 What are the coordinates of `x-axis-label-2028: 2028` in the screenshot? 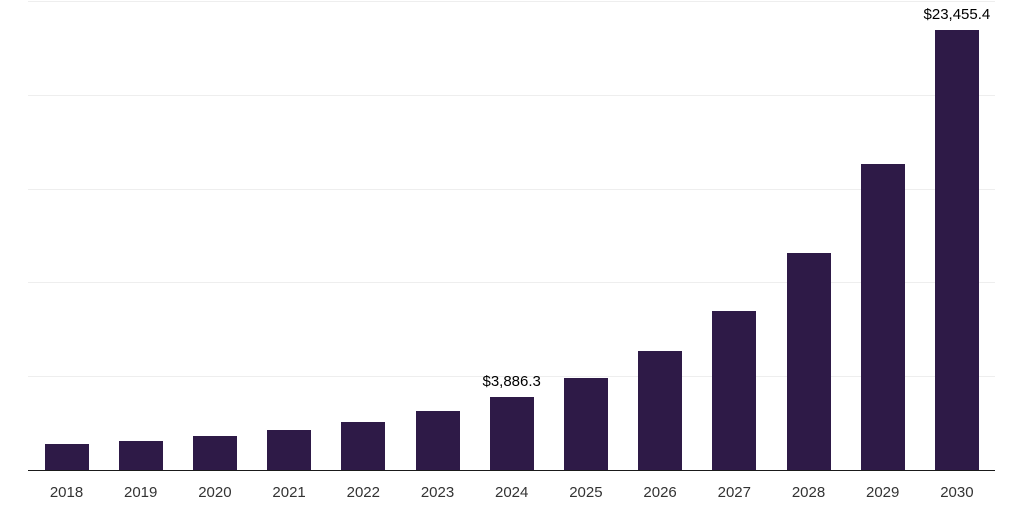 It's located at (808, 492).